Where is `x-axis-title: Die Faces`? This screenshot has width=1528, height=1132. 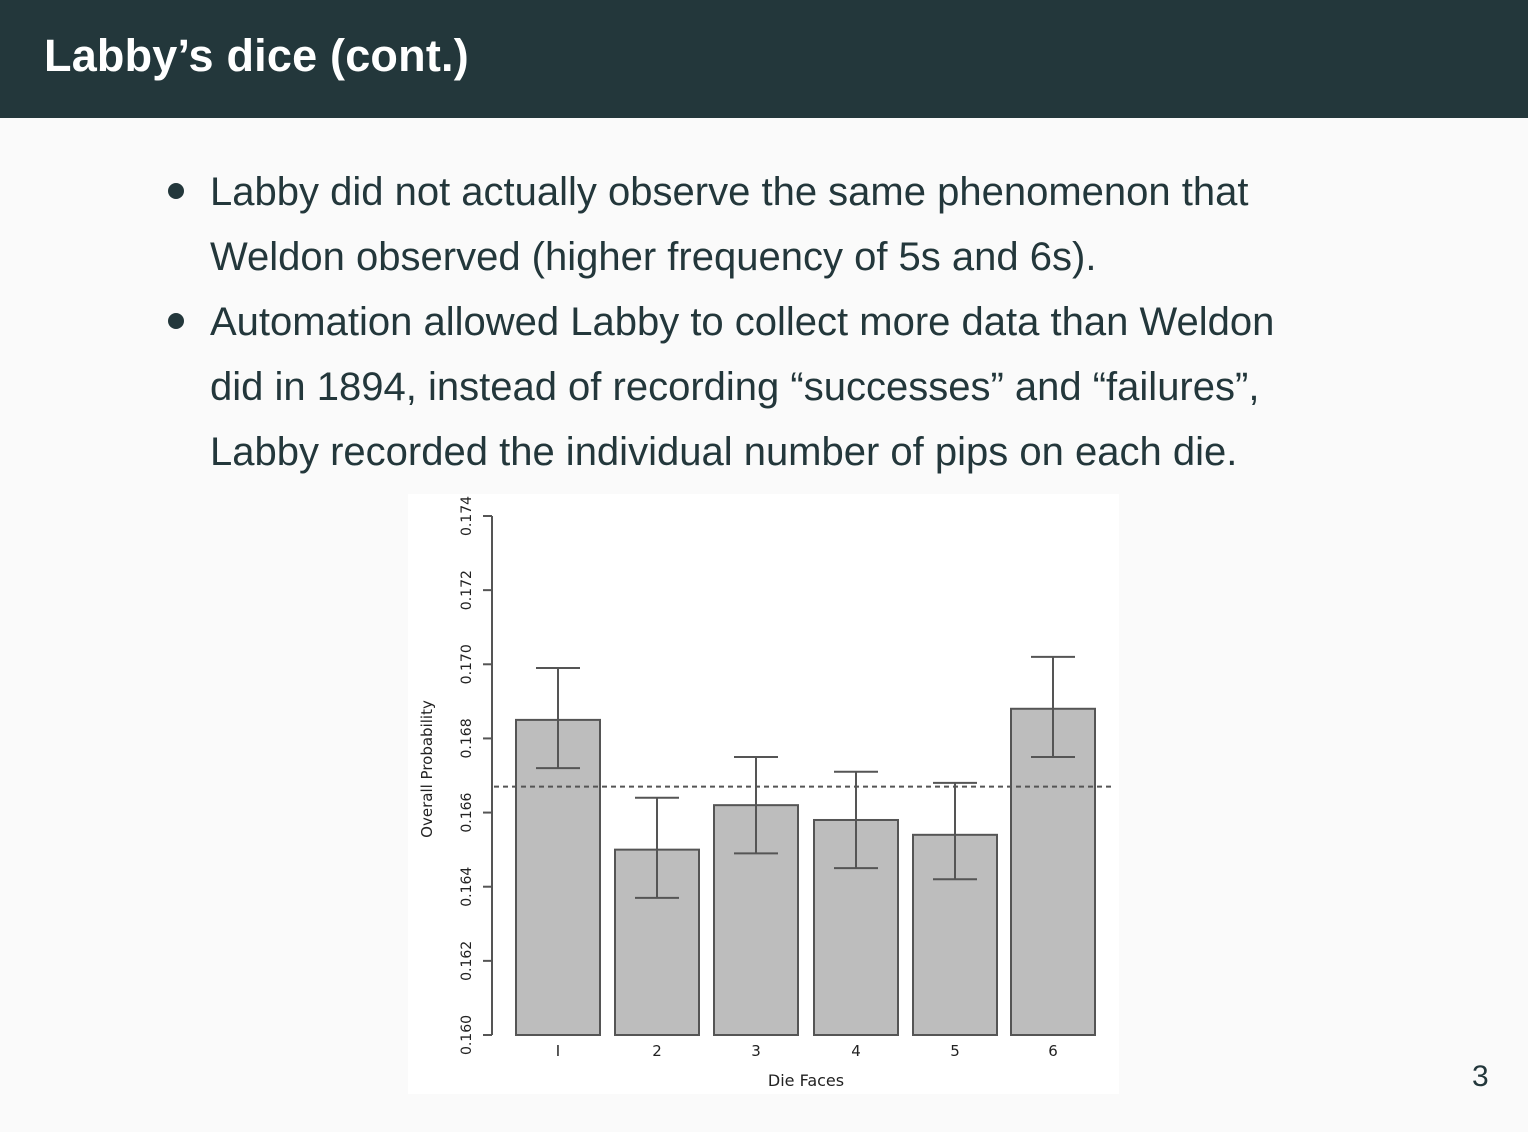
x-axis-title: Die Faces is located at coordinates (806, 1080).